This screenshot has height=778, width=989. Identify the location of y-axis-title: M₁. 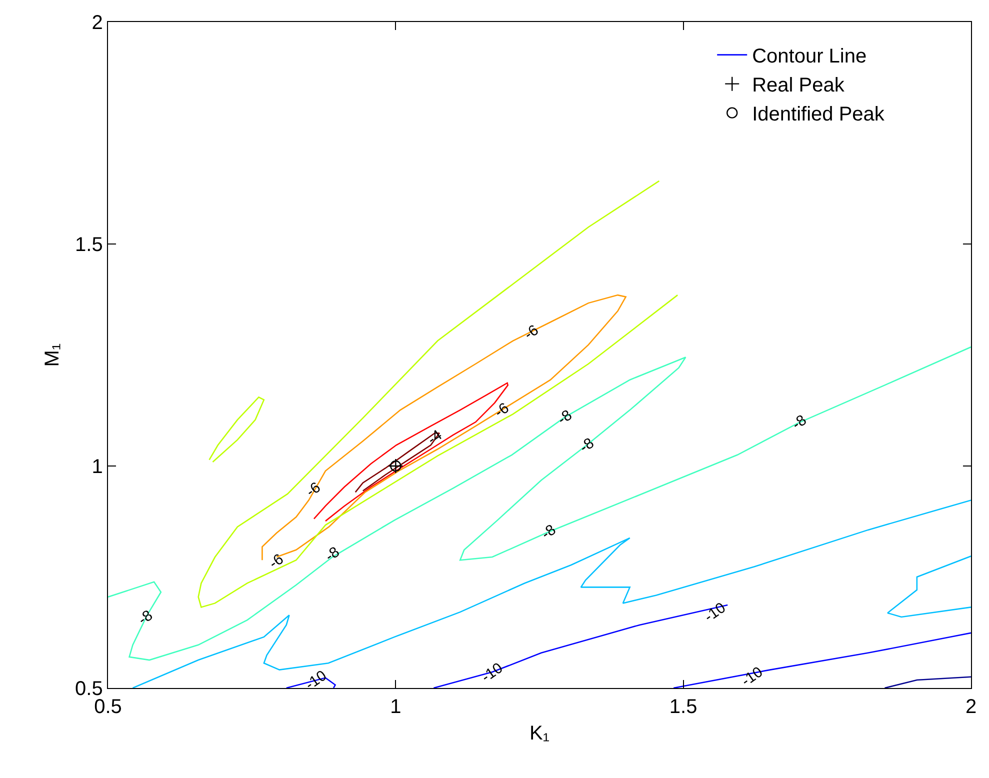
(53, 355).